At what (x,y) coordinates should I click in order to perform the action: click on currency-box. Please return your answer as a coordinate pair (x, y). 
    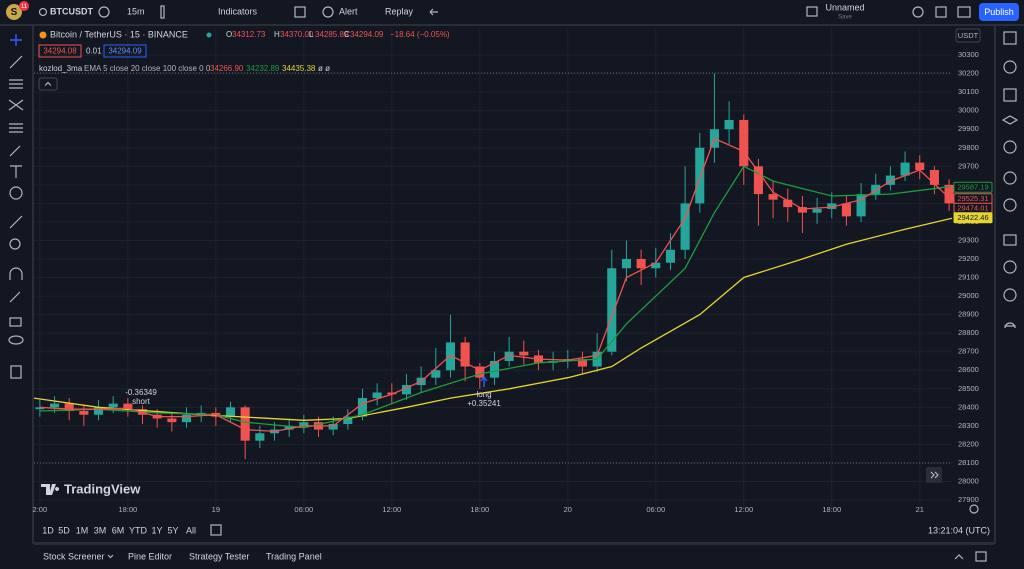
    Looking at the image, I should click on (968, 35).